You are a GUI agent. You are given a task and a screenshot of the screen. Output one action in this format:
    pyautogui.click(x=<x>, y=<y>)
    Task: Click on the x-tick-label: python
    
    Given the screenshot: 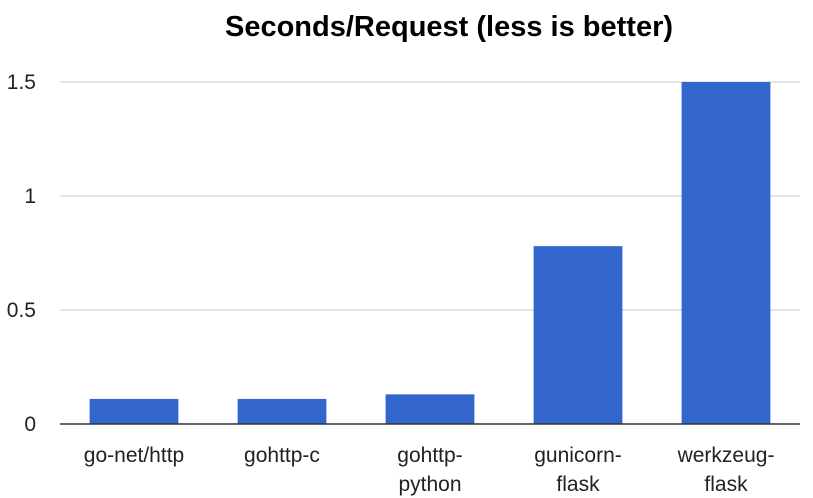 What is the action you would take?
    pyautogui.click(x=429, y=484)
    